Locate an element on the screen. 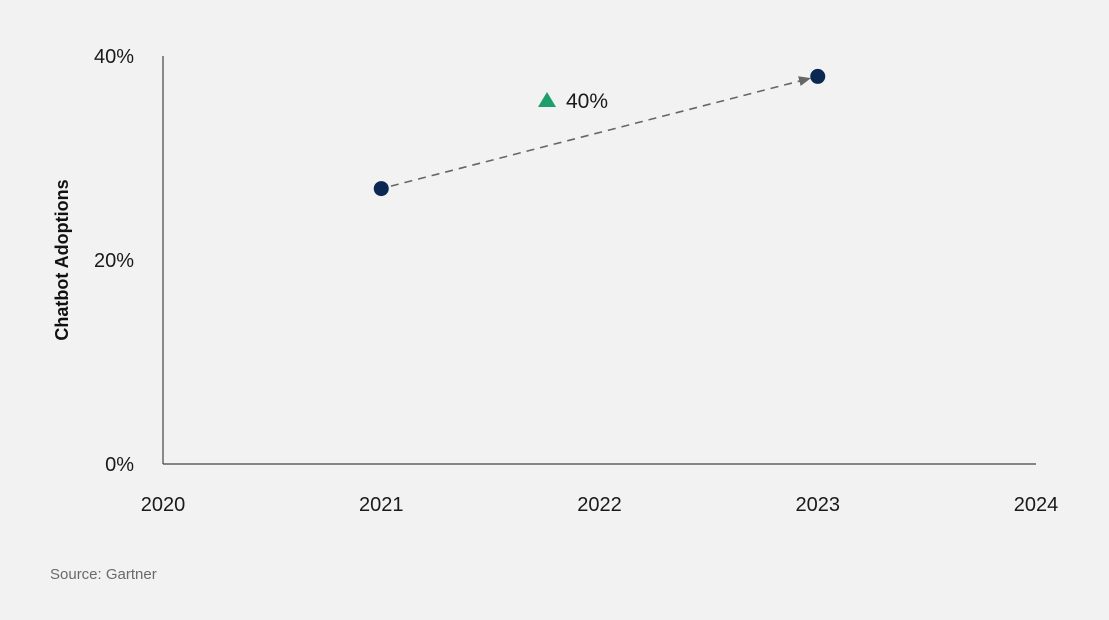 The width and height of the screenshot is (1109, 620). x-tick-label: 2022 is located at coordinates (599, 505).